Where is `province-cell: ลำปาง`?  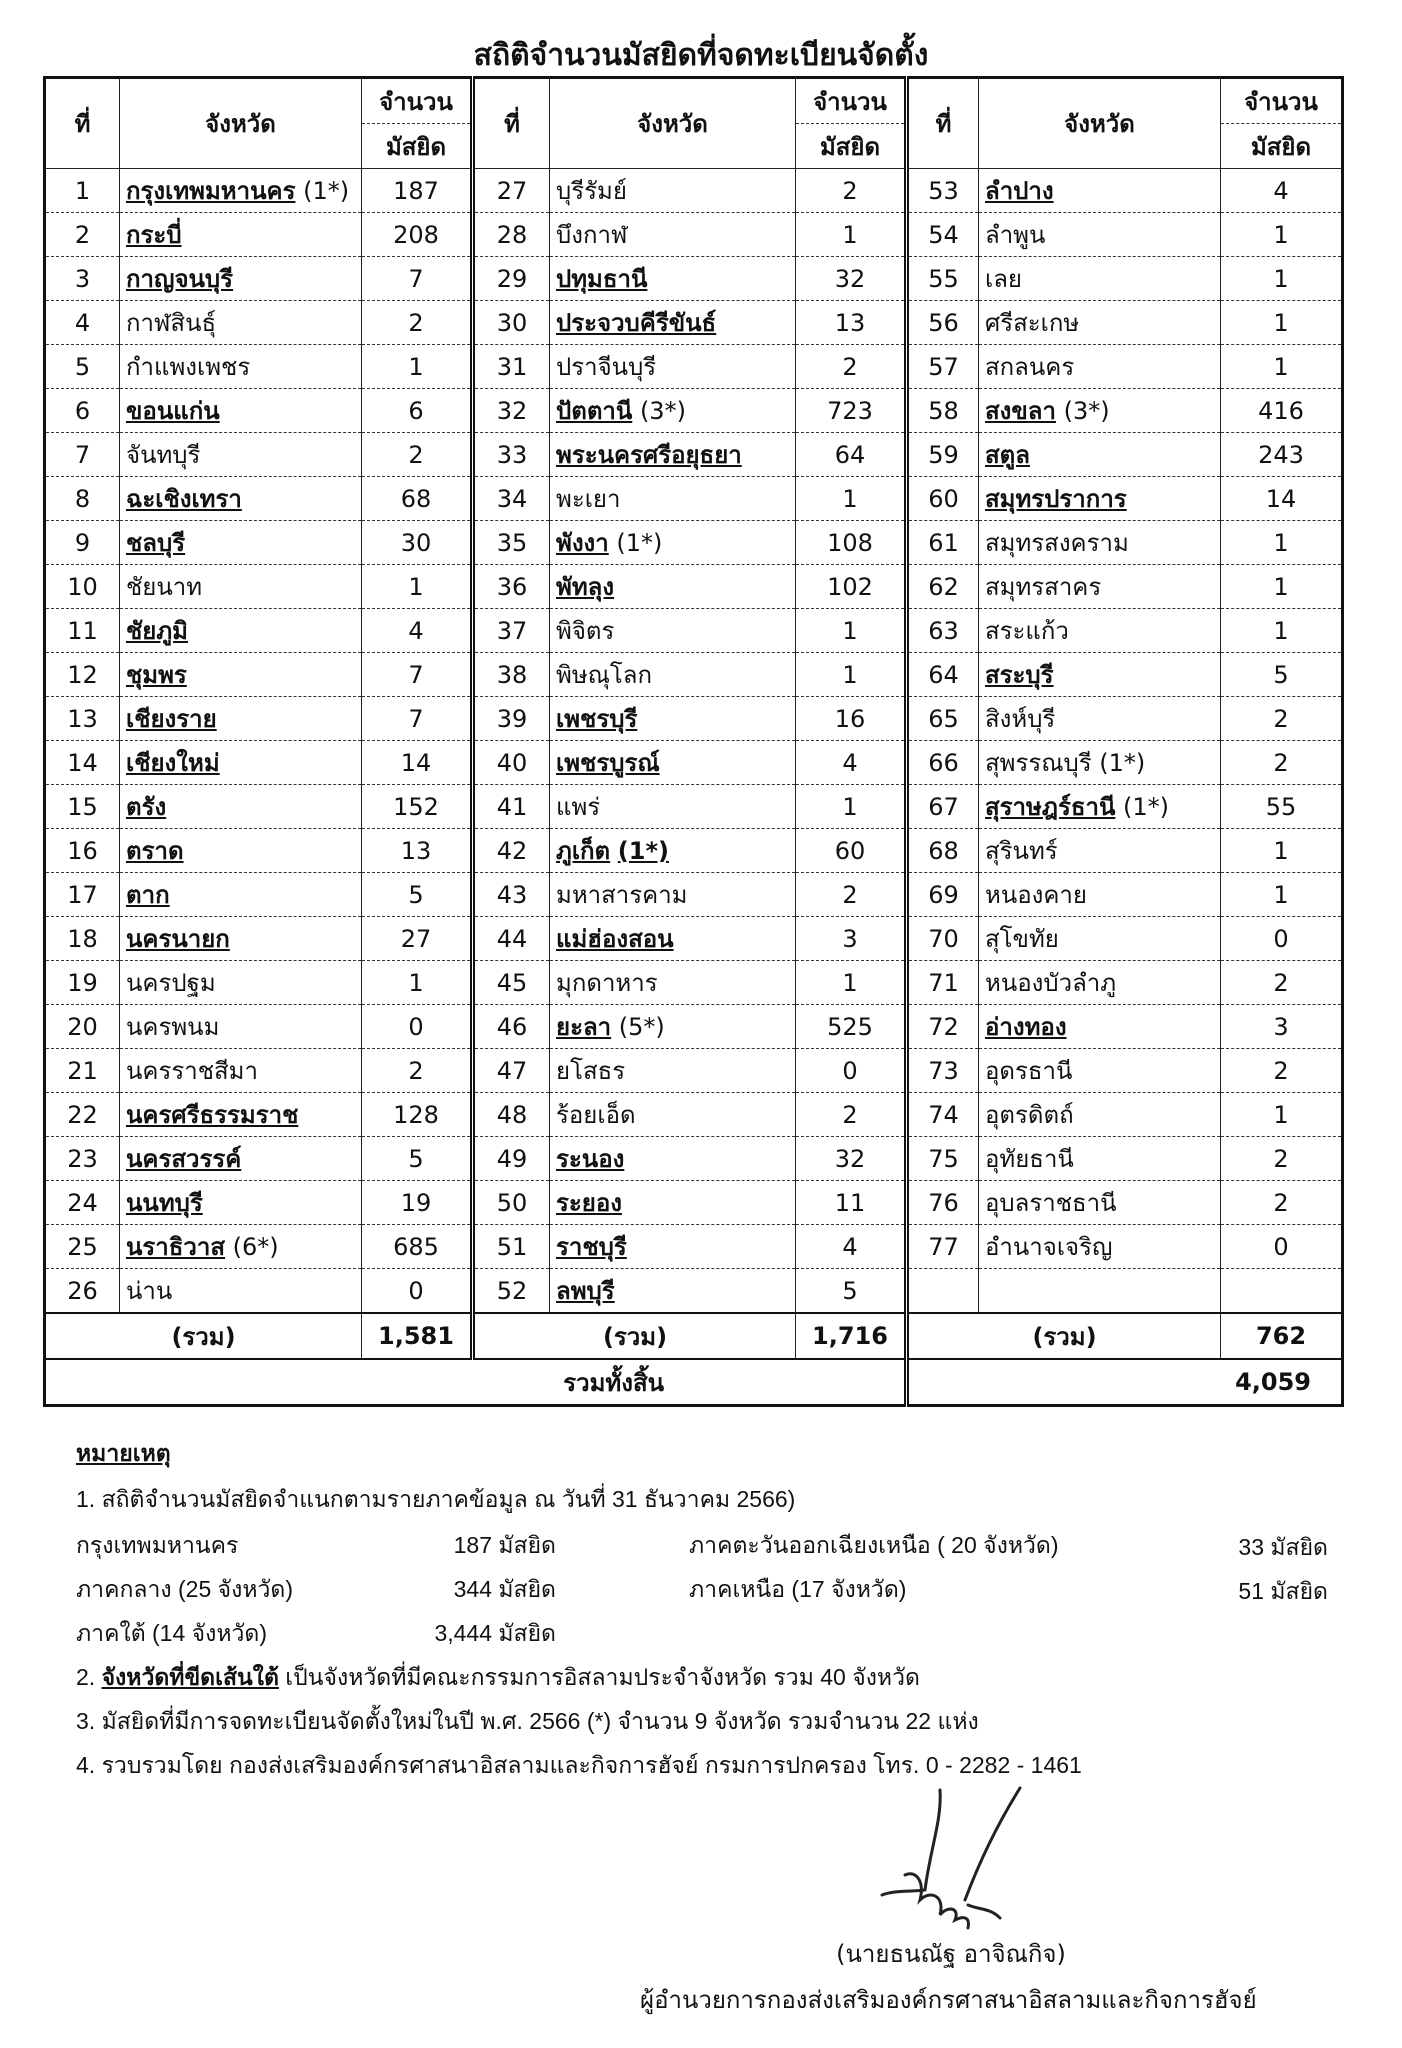 province-cell: ลำปาง is located at coordinates (1099, 190).